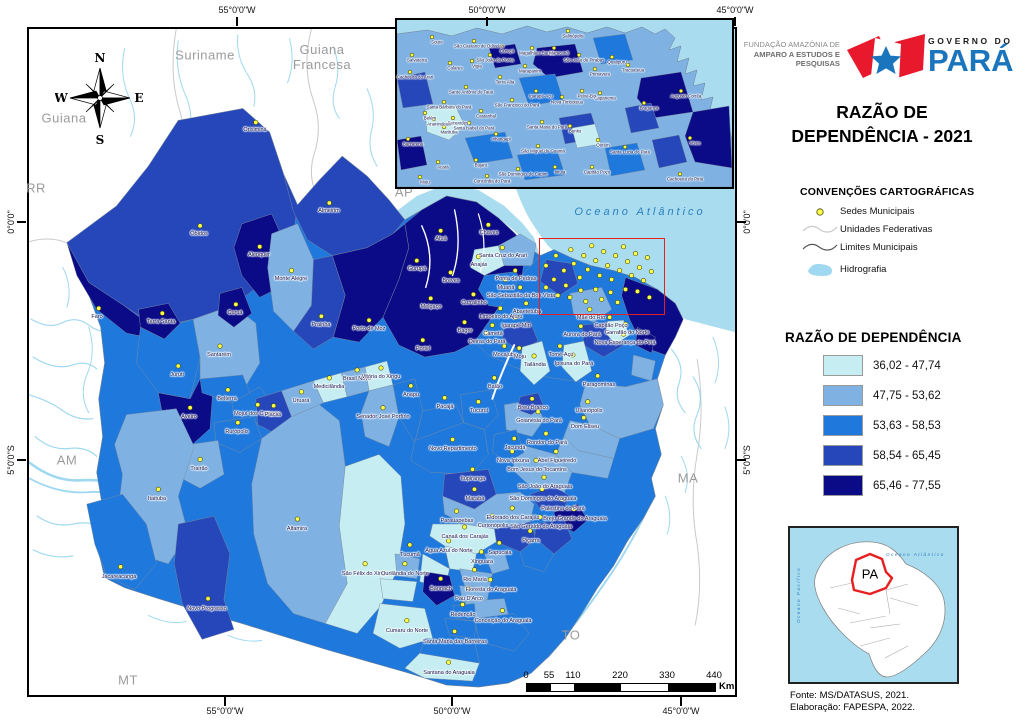  I want to click on conventions-title: CONVENÇÕES CARTOGRÁFICAS, so click(887, 192).